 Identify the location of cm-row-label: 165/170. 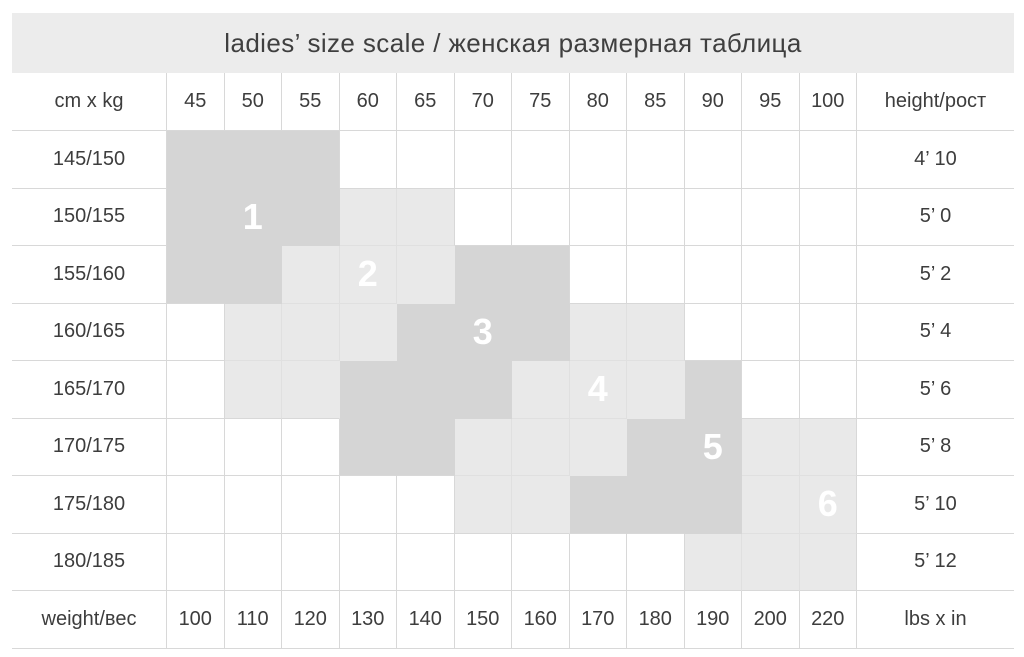
(89, 390).